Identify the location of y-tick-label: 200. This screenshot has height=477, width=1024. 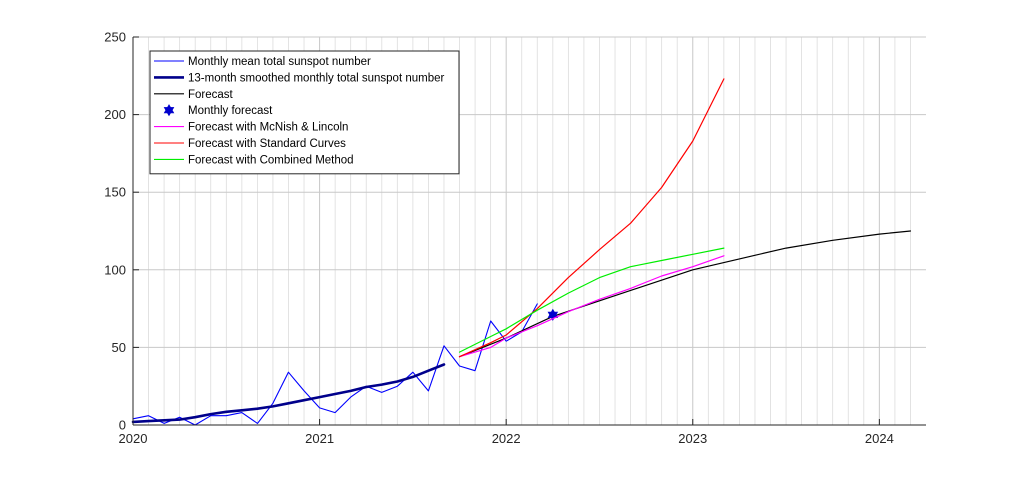
(115, 114).